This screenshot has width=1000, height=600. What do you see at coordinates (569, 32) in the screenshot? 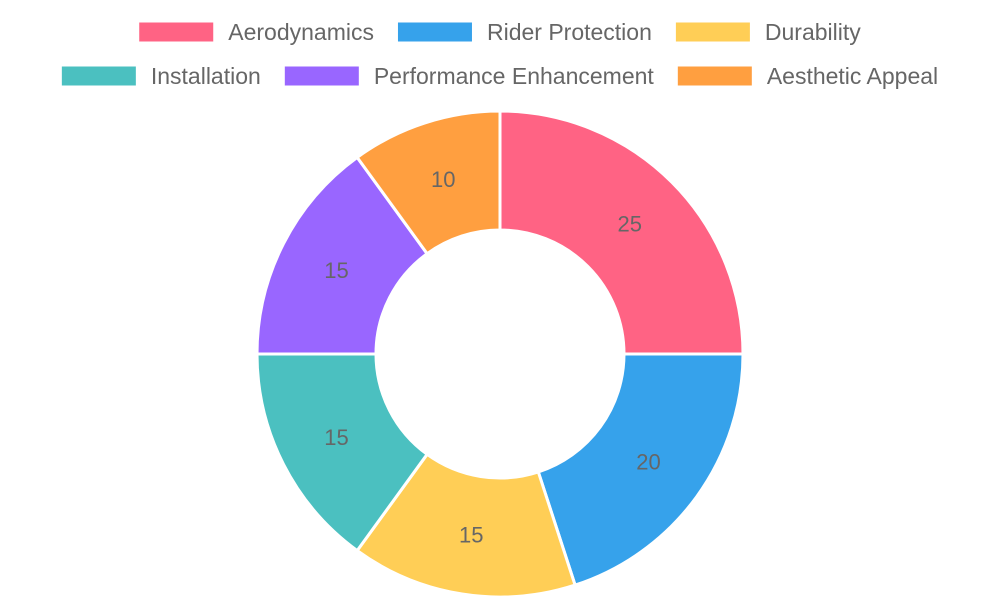
I see `legend-label: Rider Protection` at bounding box center [569, 32].